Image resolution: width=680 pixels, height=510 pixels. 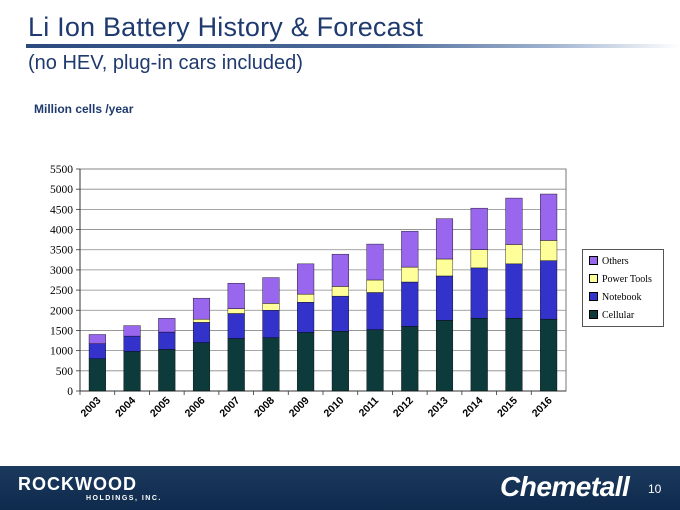 I want to click on bar-cellular-2004, so click(x=132, y=371).